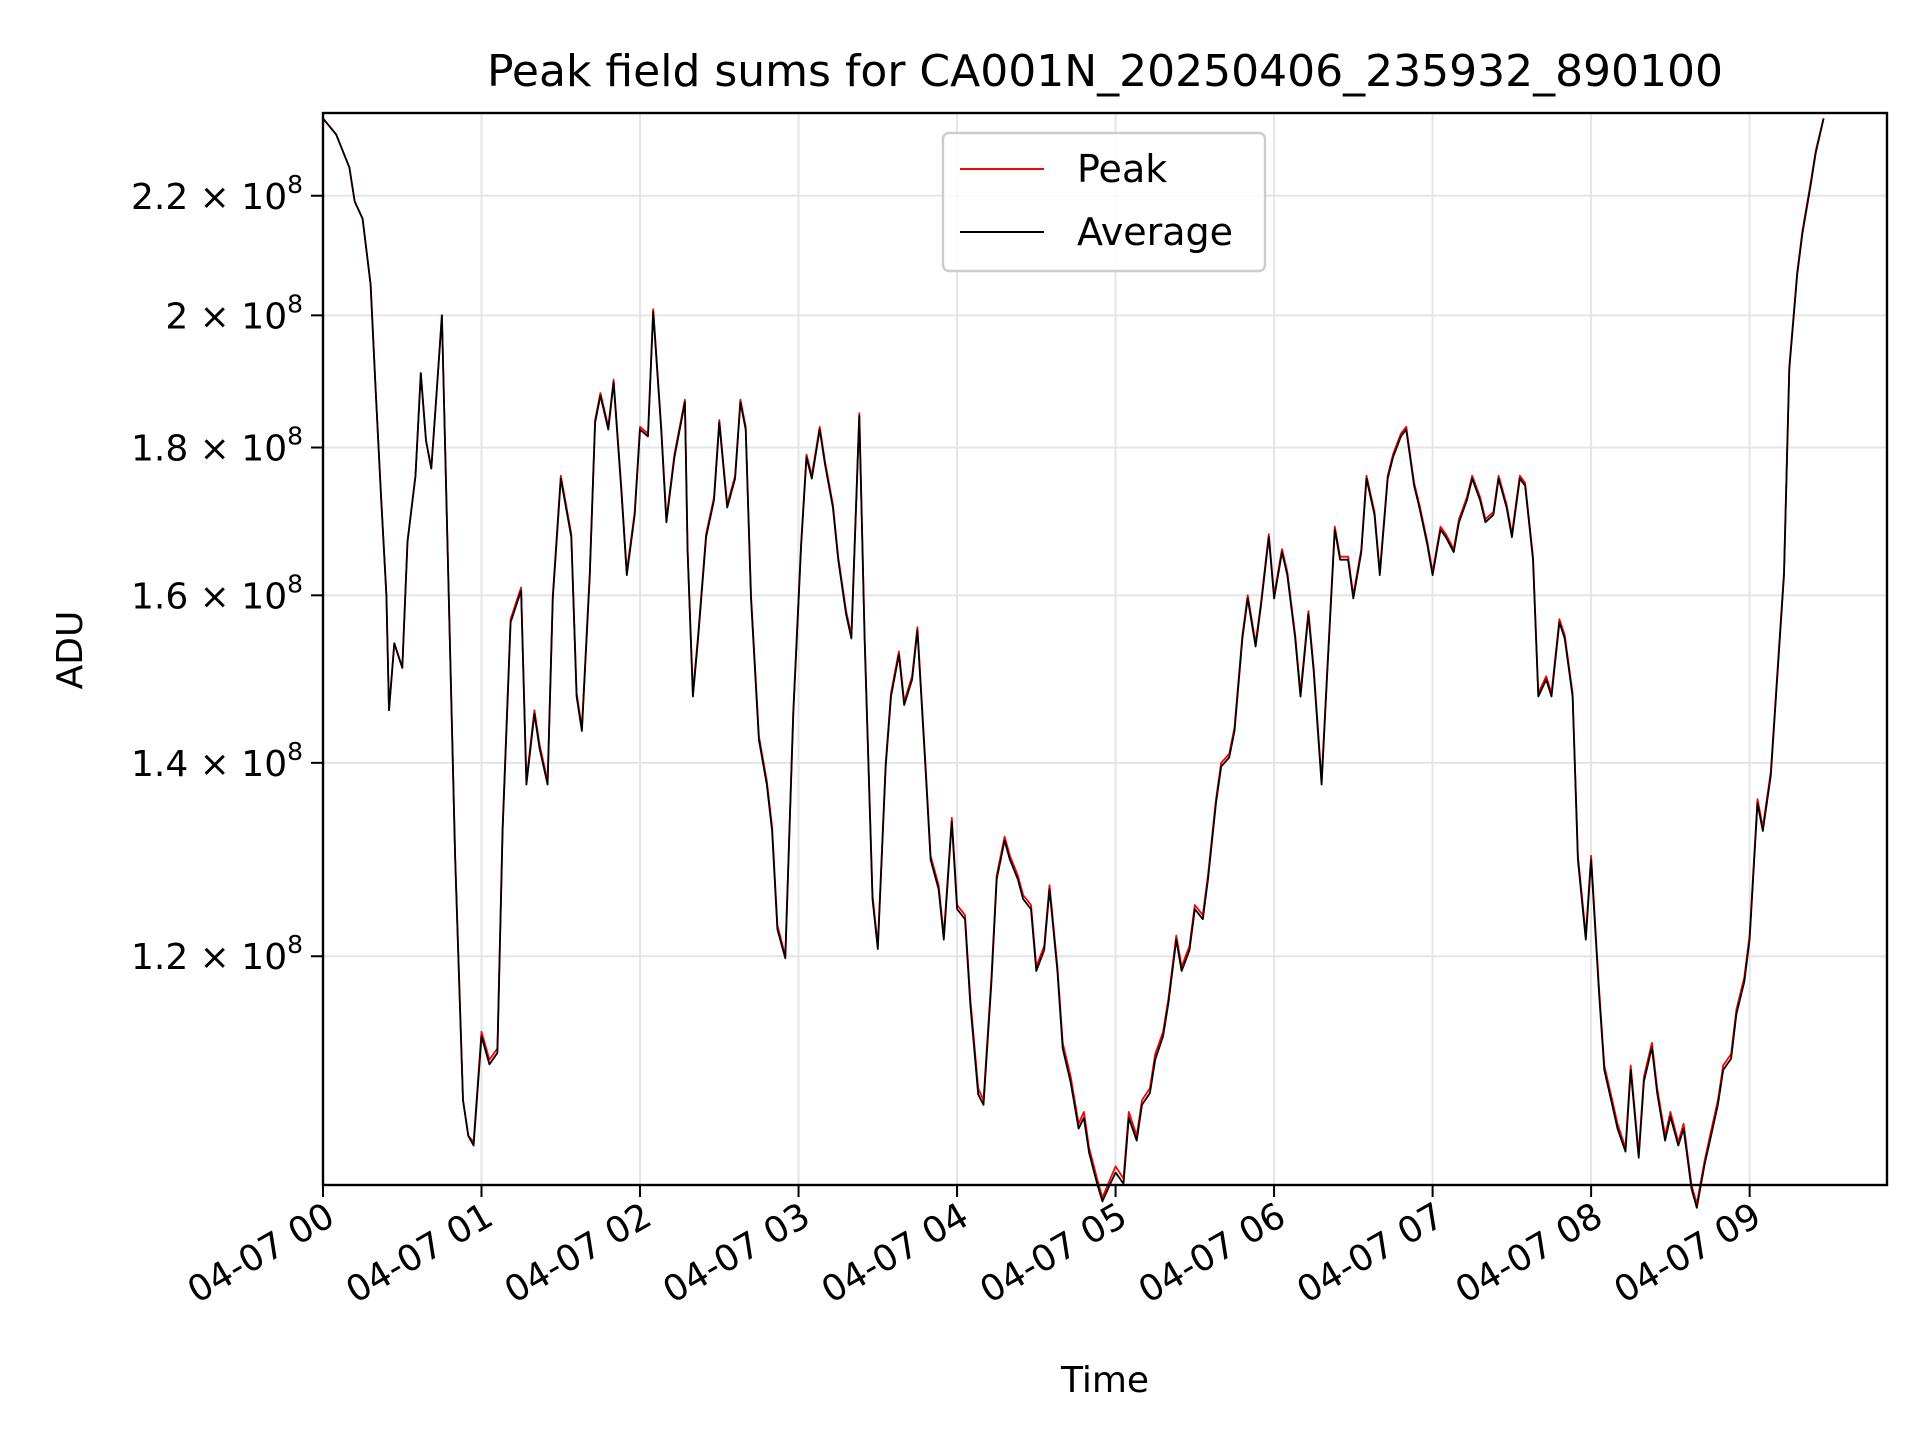  I want to click on y-tick-label: 2.2 × 10⁸, so click(217, 194).